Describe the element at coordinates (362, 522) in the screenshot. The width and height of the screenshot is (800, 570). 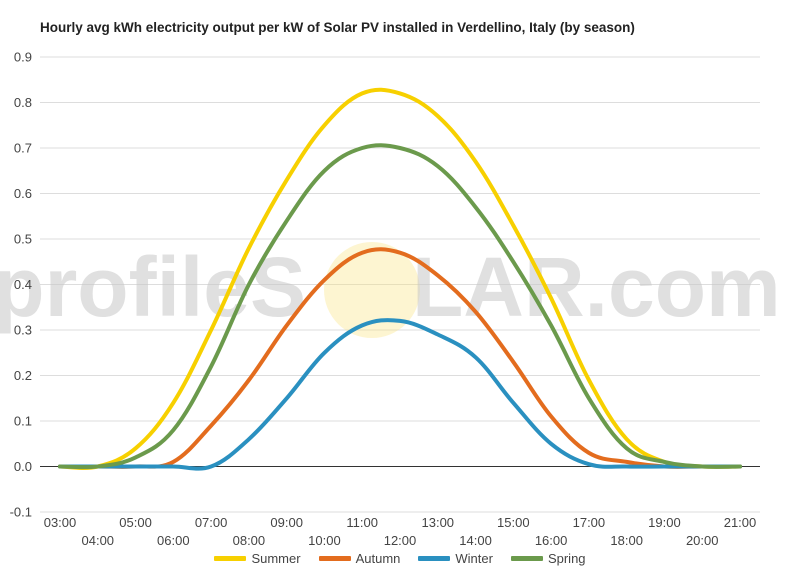
I see `x-tick-label: 11:00` at that location.